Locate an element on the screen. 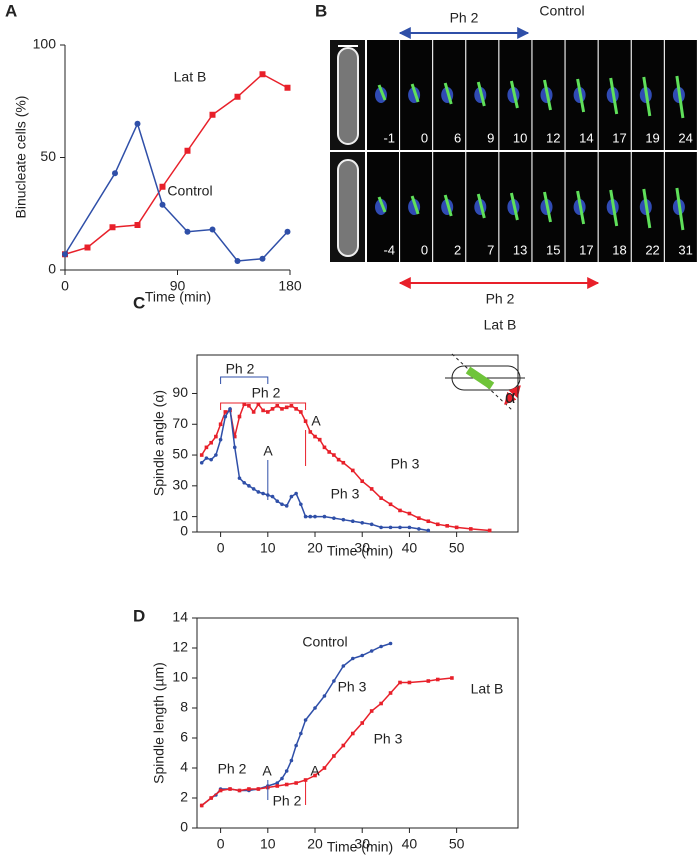 Image resolution: width=700 pixels, height=859 pixels. y-axis-label: Spindle angle (α) is located at coordinates (159, 443).